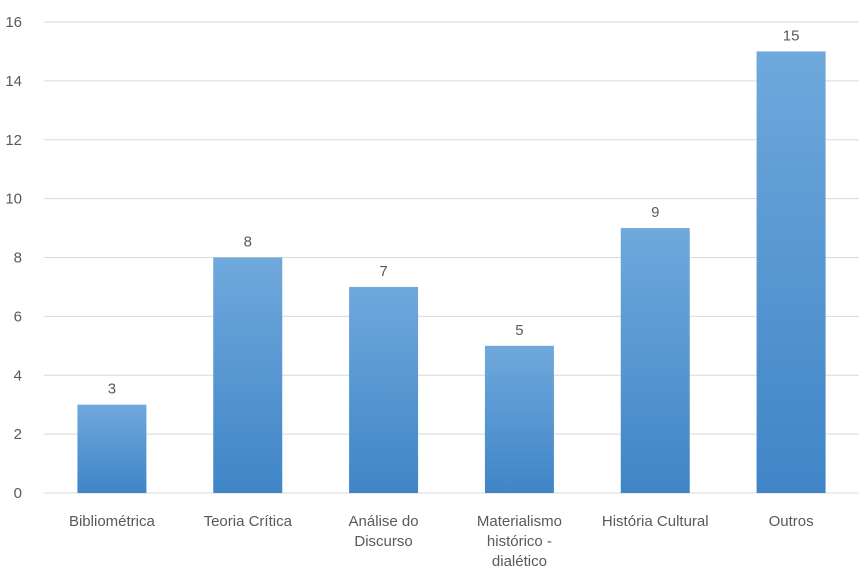  Describe the element at coordinates (13, 81) in the screenshot. I see `y-tick-label: 14` at that location.